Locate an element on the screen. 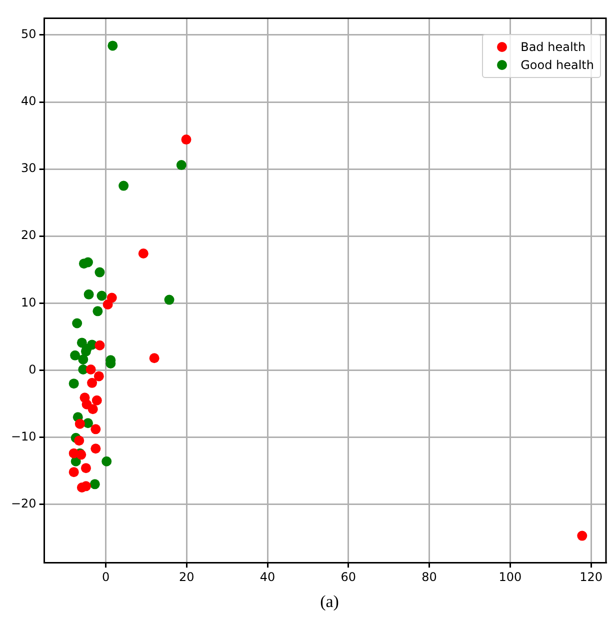 The height and width of the screenshot is (621, 611). x-tick-label: 60 is located at coordinates (348, 577).